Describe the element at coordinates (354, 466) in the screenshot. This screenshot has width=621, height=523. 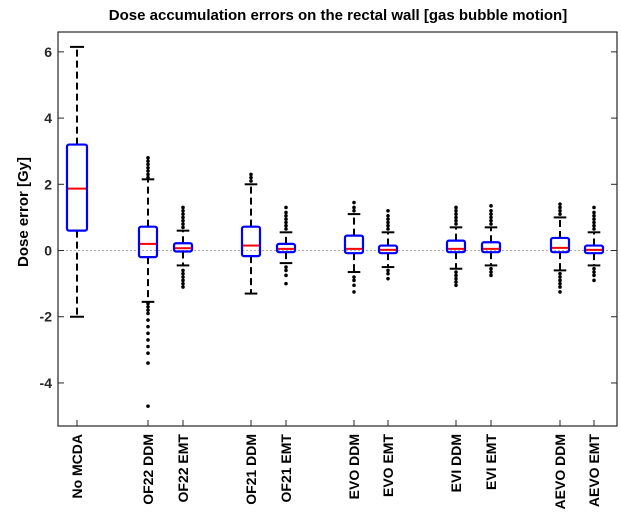
I see `x-tick-label: EVO DDM` at that location.